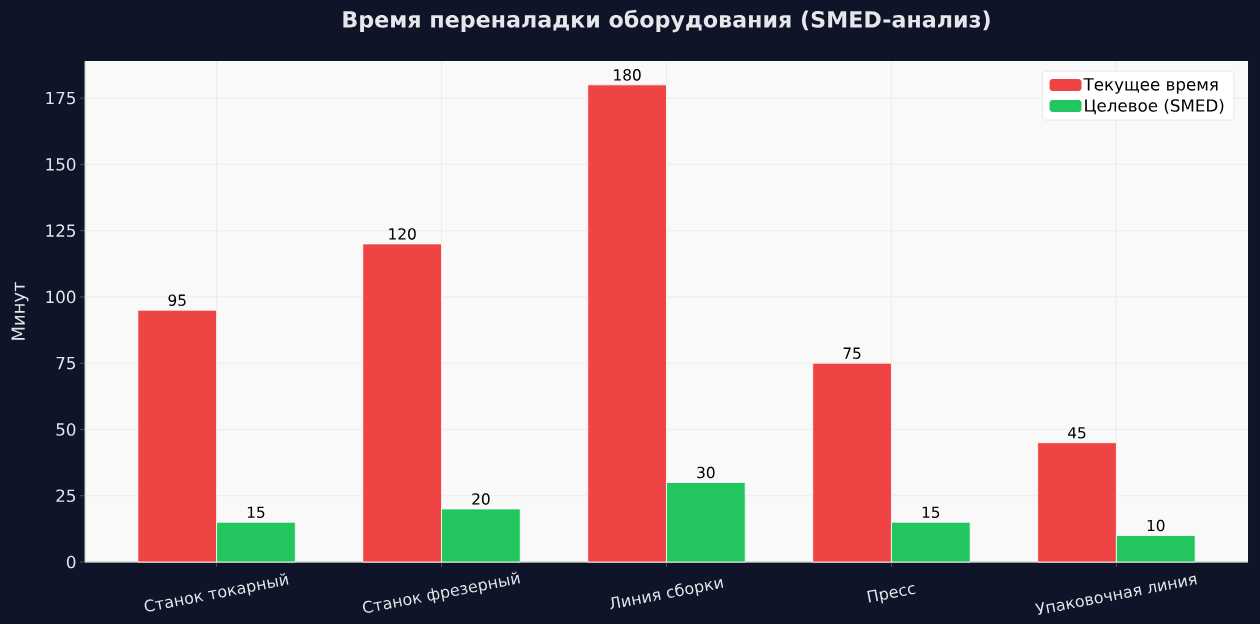 This screenshot has height=624, width=1260. Describe the element at coordinates (1154, 106) in the screenshot. I see `legend-label: Целевое (SMED)` at that location.